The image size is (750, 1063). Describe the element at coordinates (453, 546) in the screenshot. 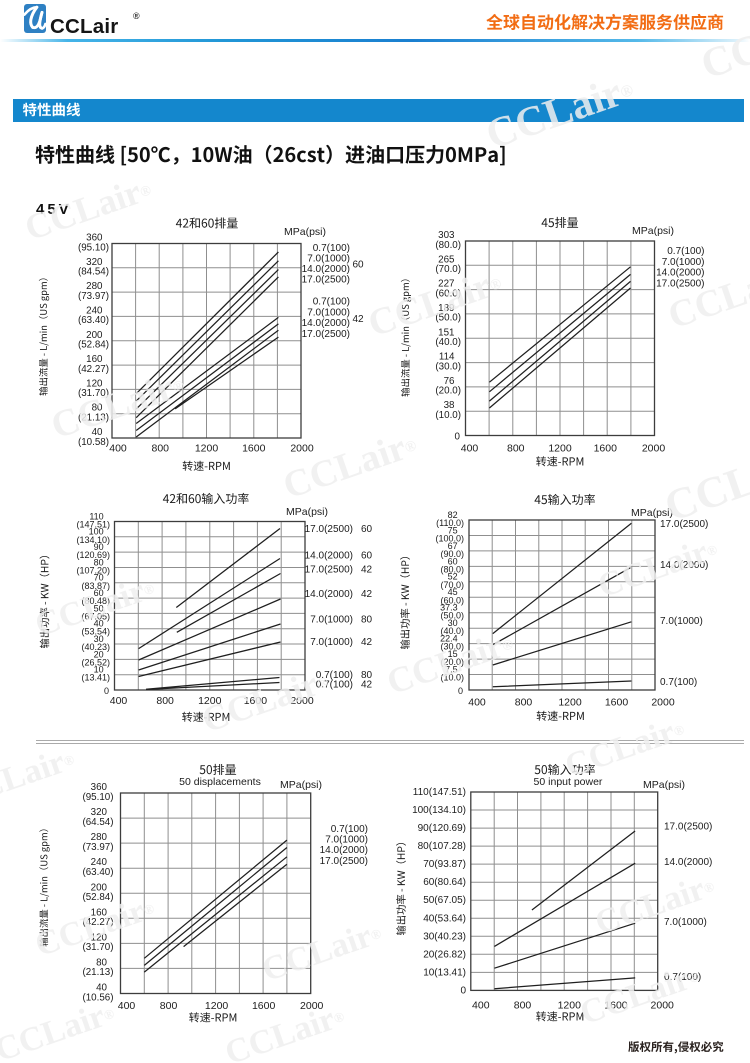

I see `svg-text: 67` at that location.